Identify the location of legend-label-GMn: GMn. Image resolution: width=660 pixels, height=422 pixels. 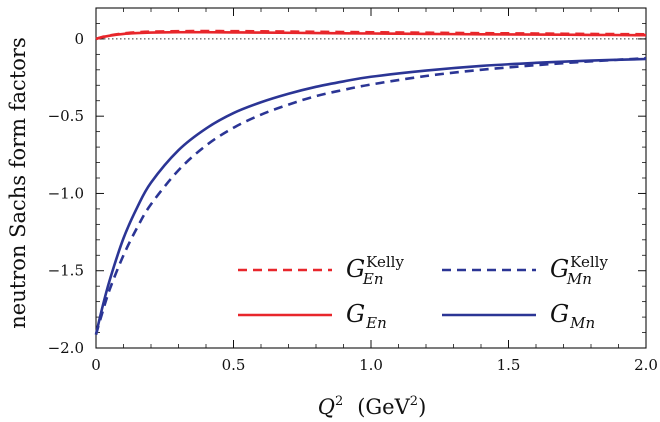
(572, 316).